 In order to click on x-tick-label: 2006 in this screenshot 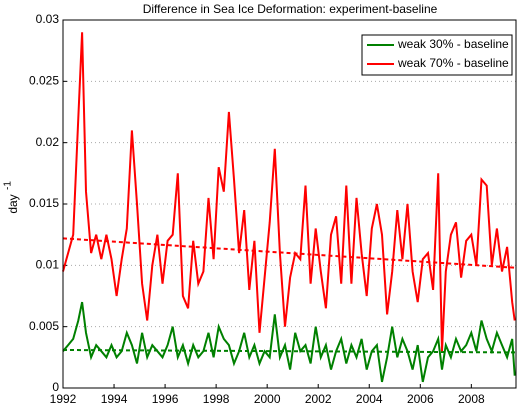, I will do `click(420, 399)`.